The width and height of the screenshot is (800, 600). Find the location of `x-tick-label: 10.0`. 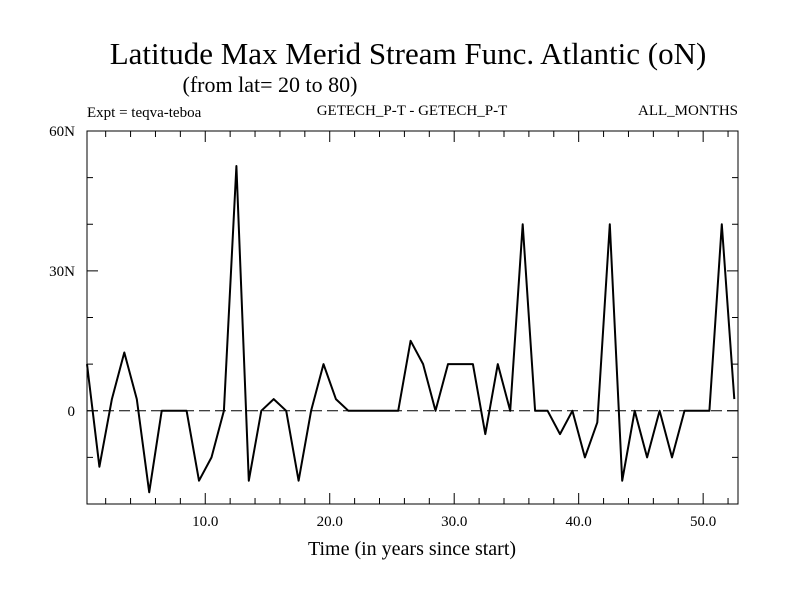

x-tick-label: 10.0 is located at coordinates (205, 522).